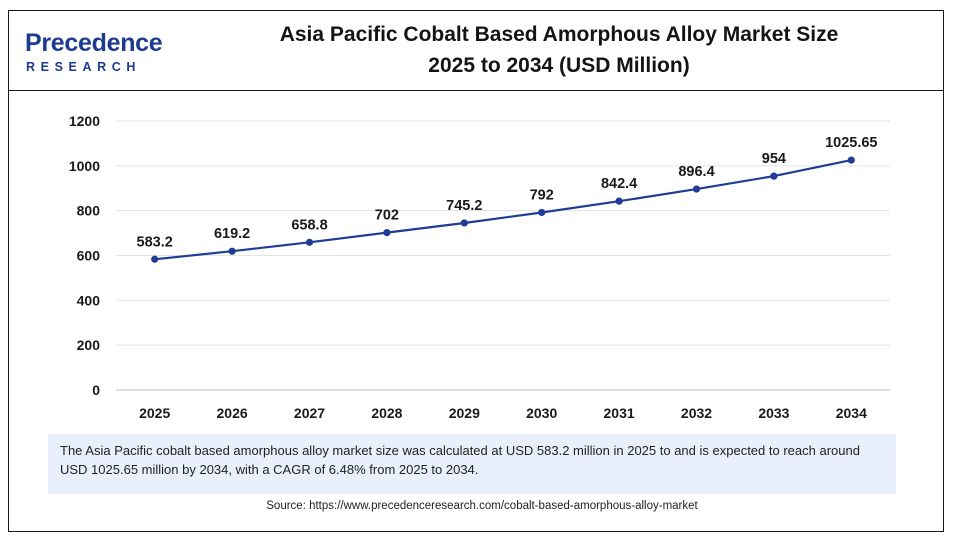 The image size is (964, 541). What do you see at coordinates (89, 345) in the screenshot?
I see `y-tick-label: 200` at bounding box center [89, 345].